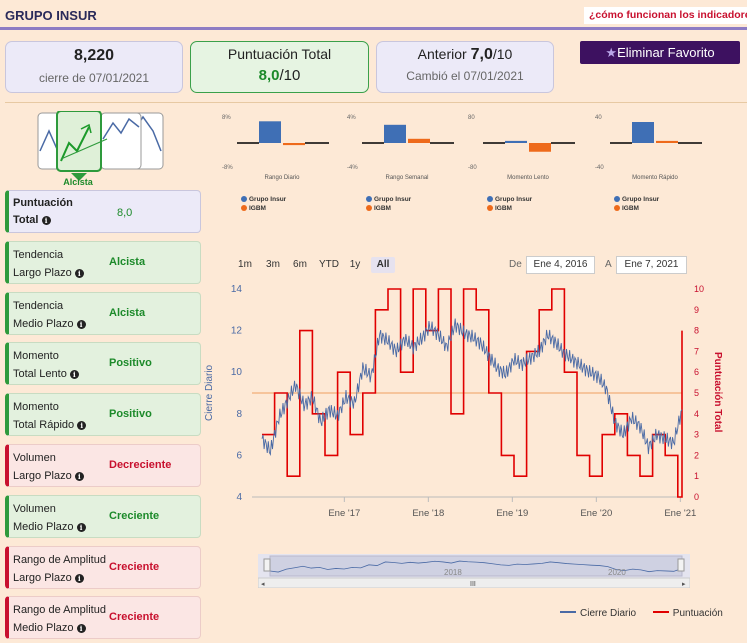 The image size is (747, 643). What do you see at coordinates (599, 168) in the screenshot?
I see `tick-label: -40` at bounding box center [599, 168].